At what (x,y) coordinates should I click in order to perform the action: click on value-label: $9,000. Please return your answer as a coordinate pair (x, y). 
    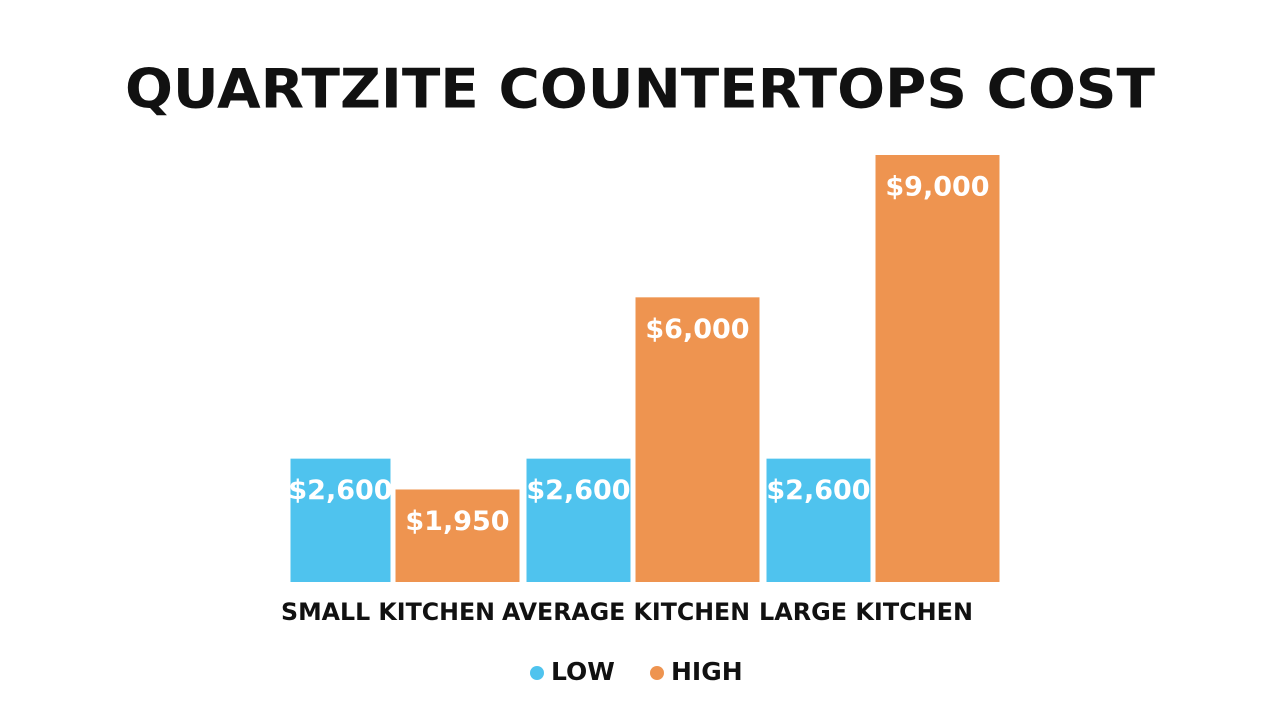
    Looking at the image, I should click on (937, 187).